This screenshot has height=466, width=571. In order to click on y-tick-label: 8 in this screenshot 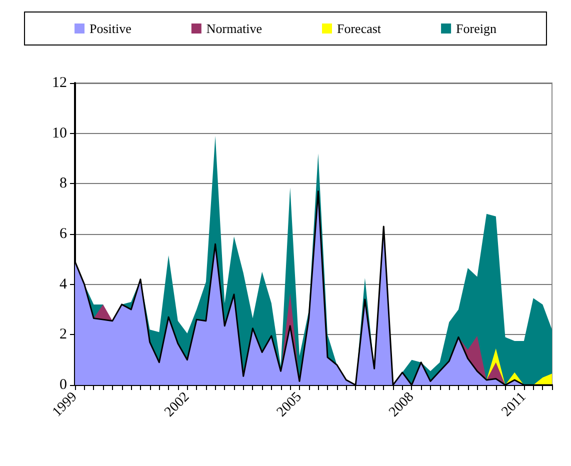, I will do `click(63, 184)`.